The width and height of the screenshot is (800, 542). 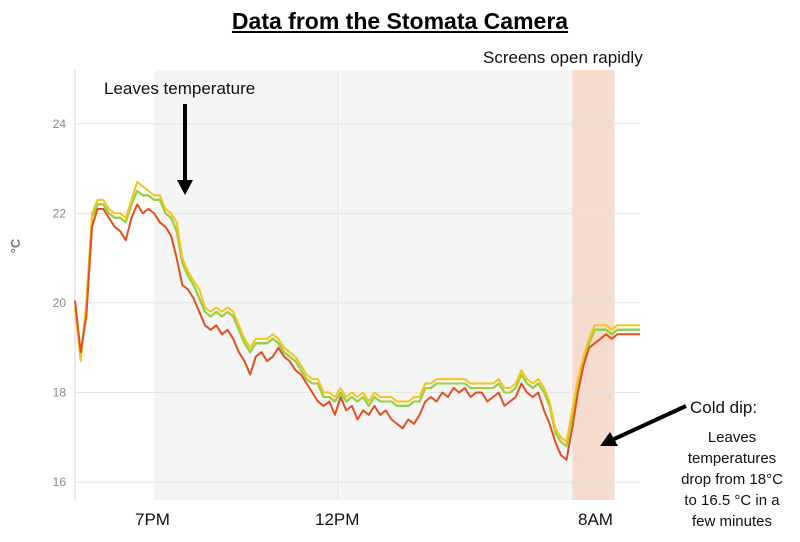 I want to click on x-tick-label: 8AM, so click(x=595, y=519).